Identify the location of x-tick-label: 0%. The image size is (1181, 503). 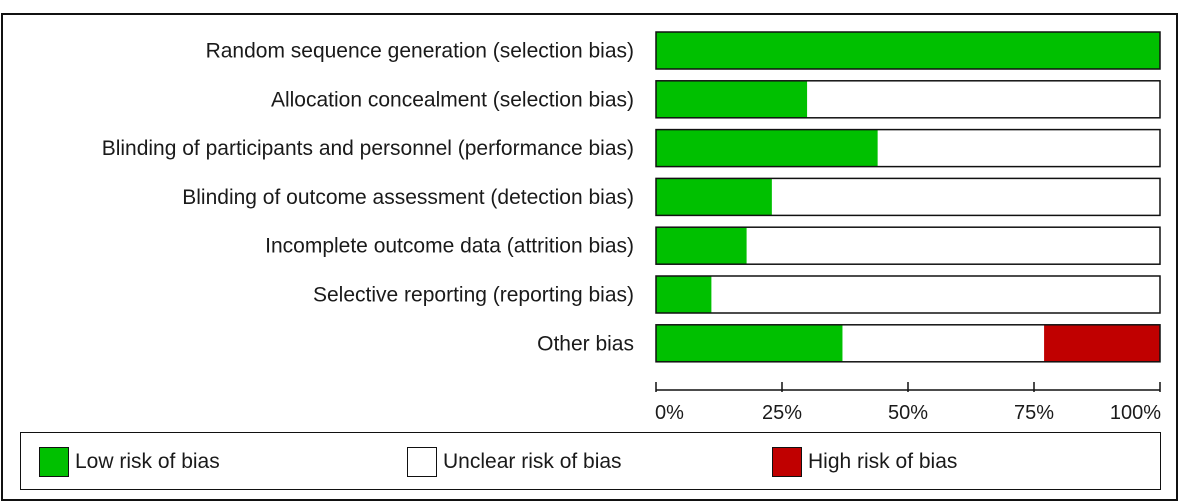
(669, 413).